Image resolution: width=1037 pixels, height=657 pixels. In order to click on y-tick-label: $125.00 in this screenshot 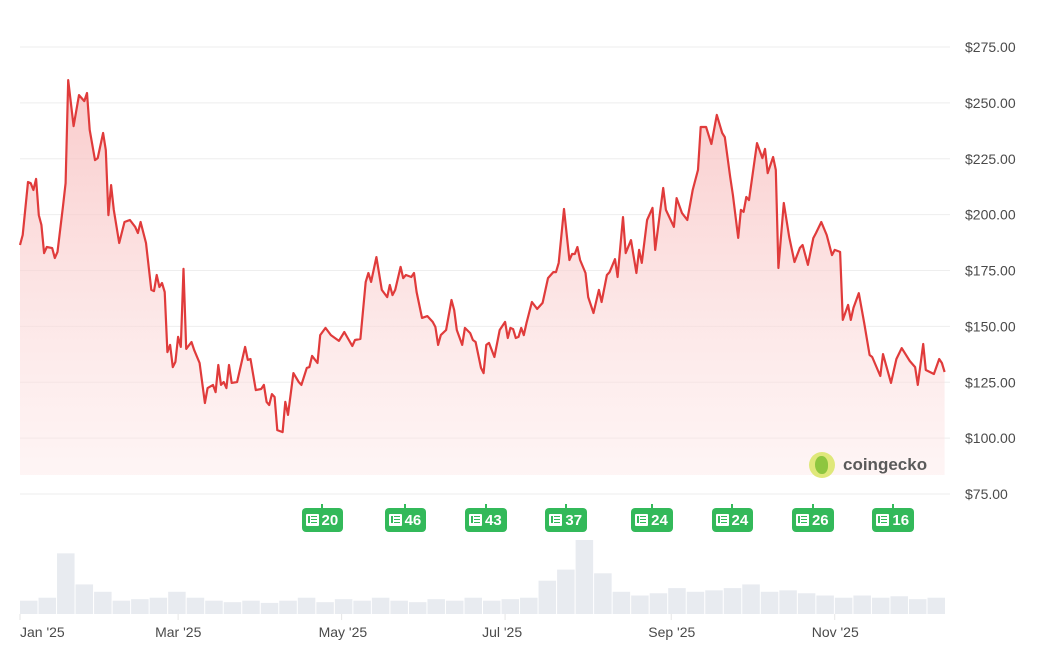, I will do `click(990, 382)`.